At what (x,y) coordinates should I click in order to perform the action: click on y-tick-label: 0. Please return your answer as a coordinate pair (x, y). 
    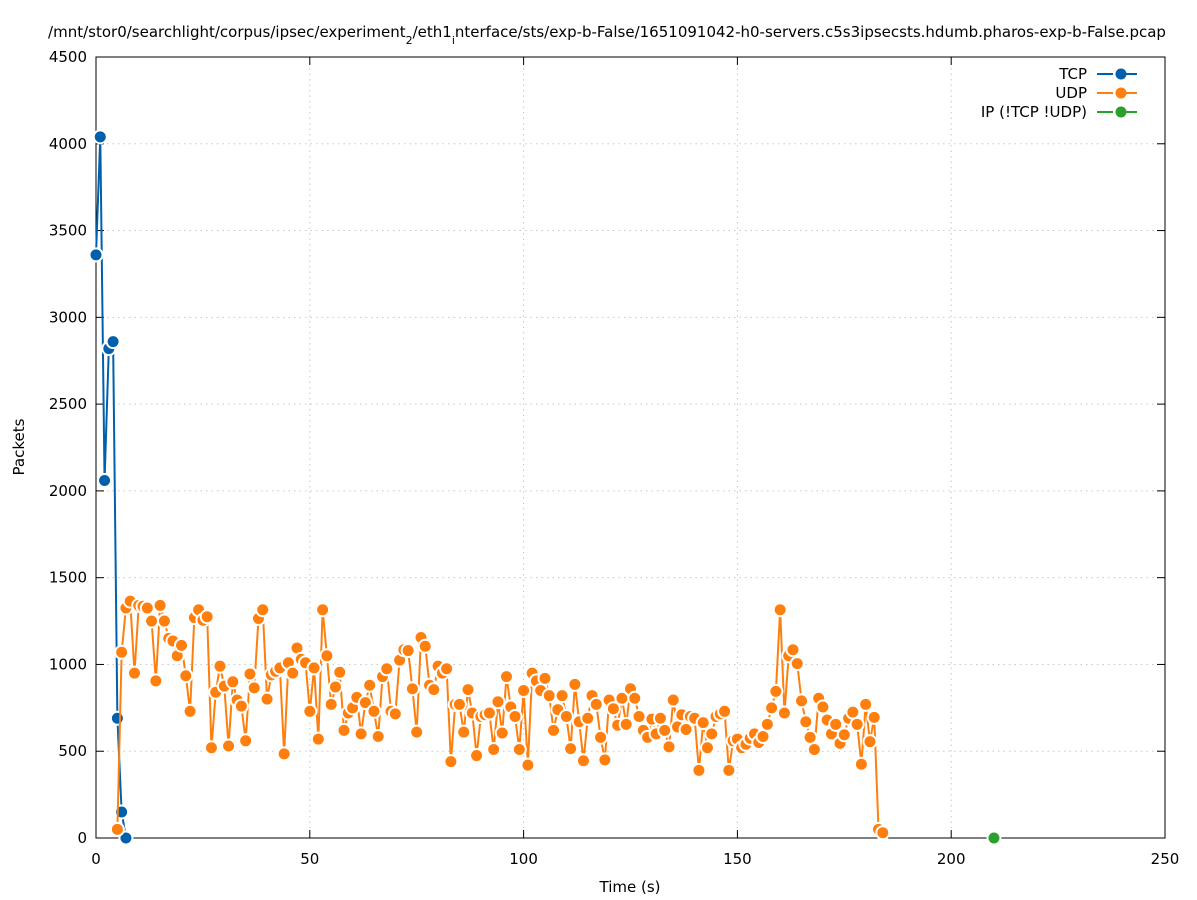
    Looking at the image, I should click on (82, 838).